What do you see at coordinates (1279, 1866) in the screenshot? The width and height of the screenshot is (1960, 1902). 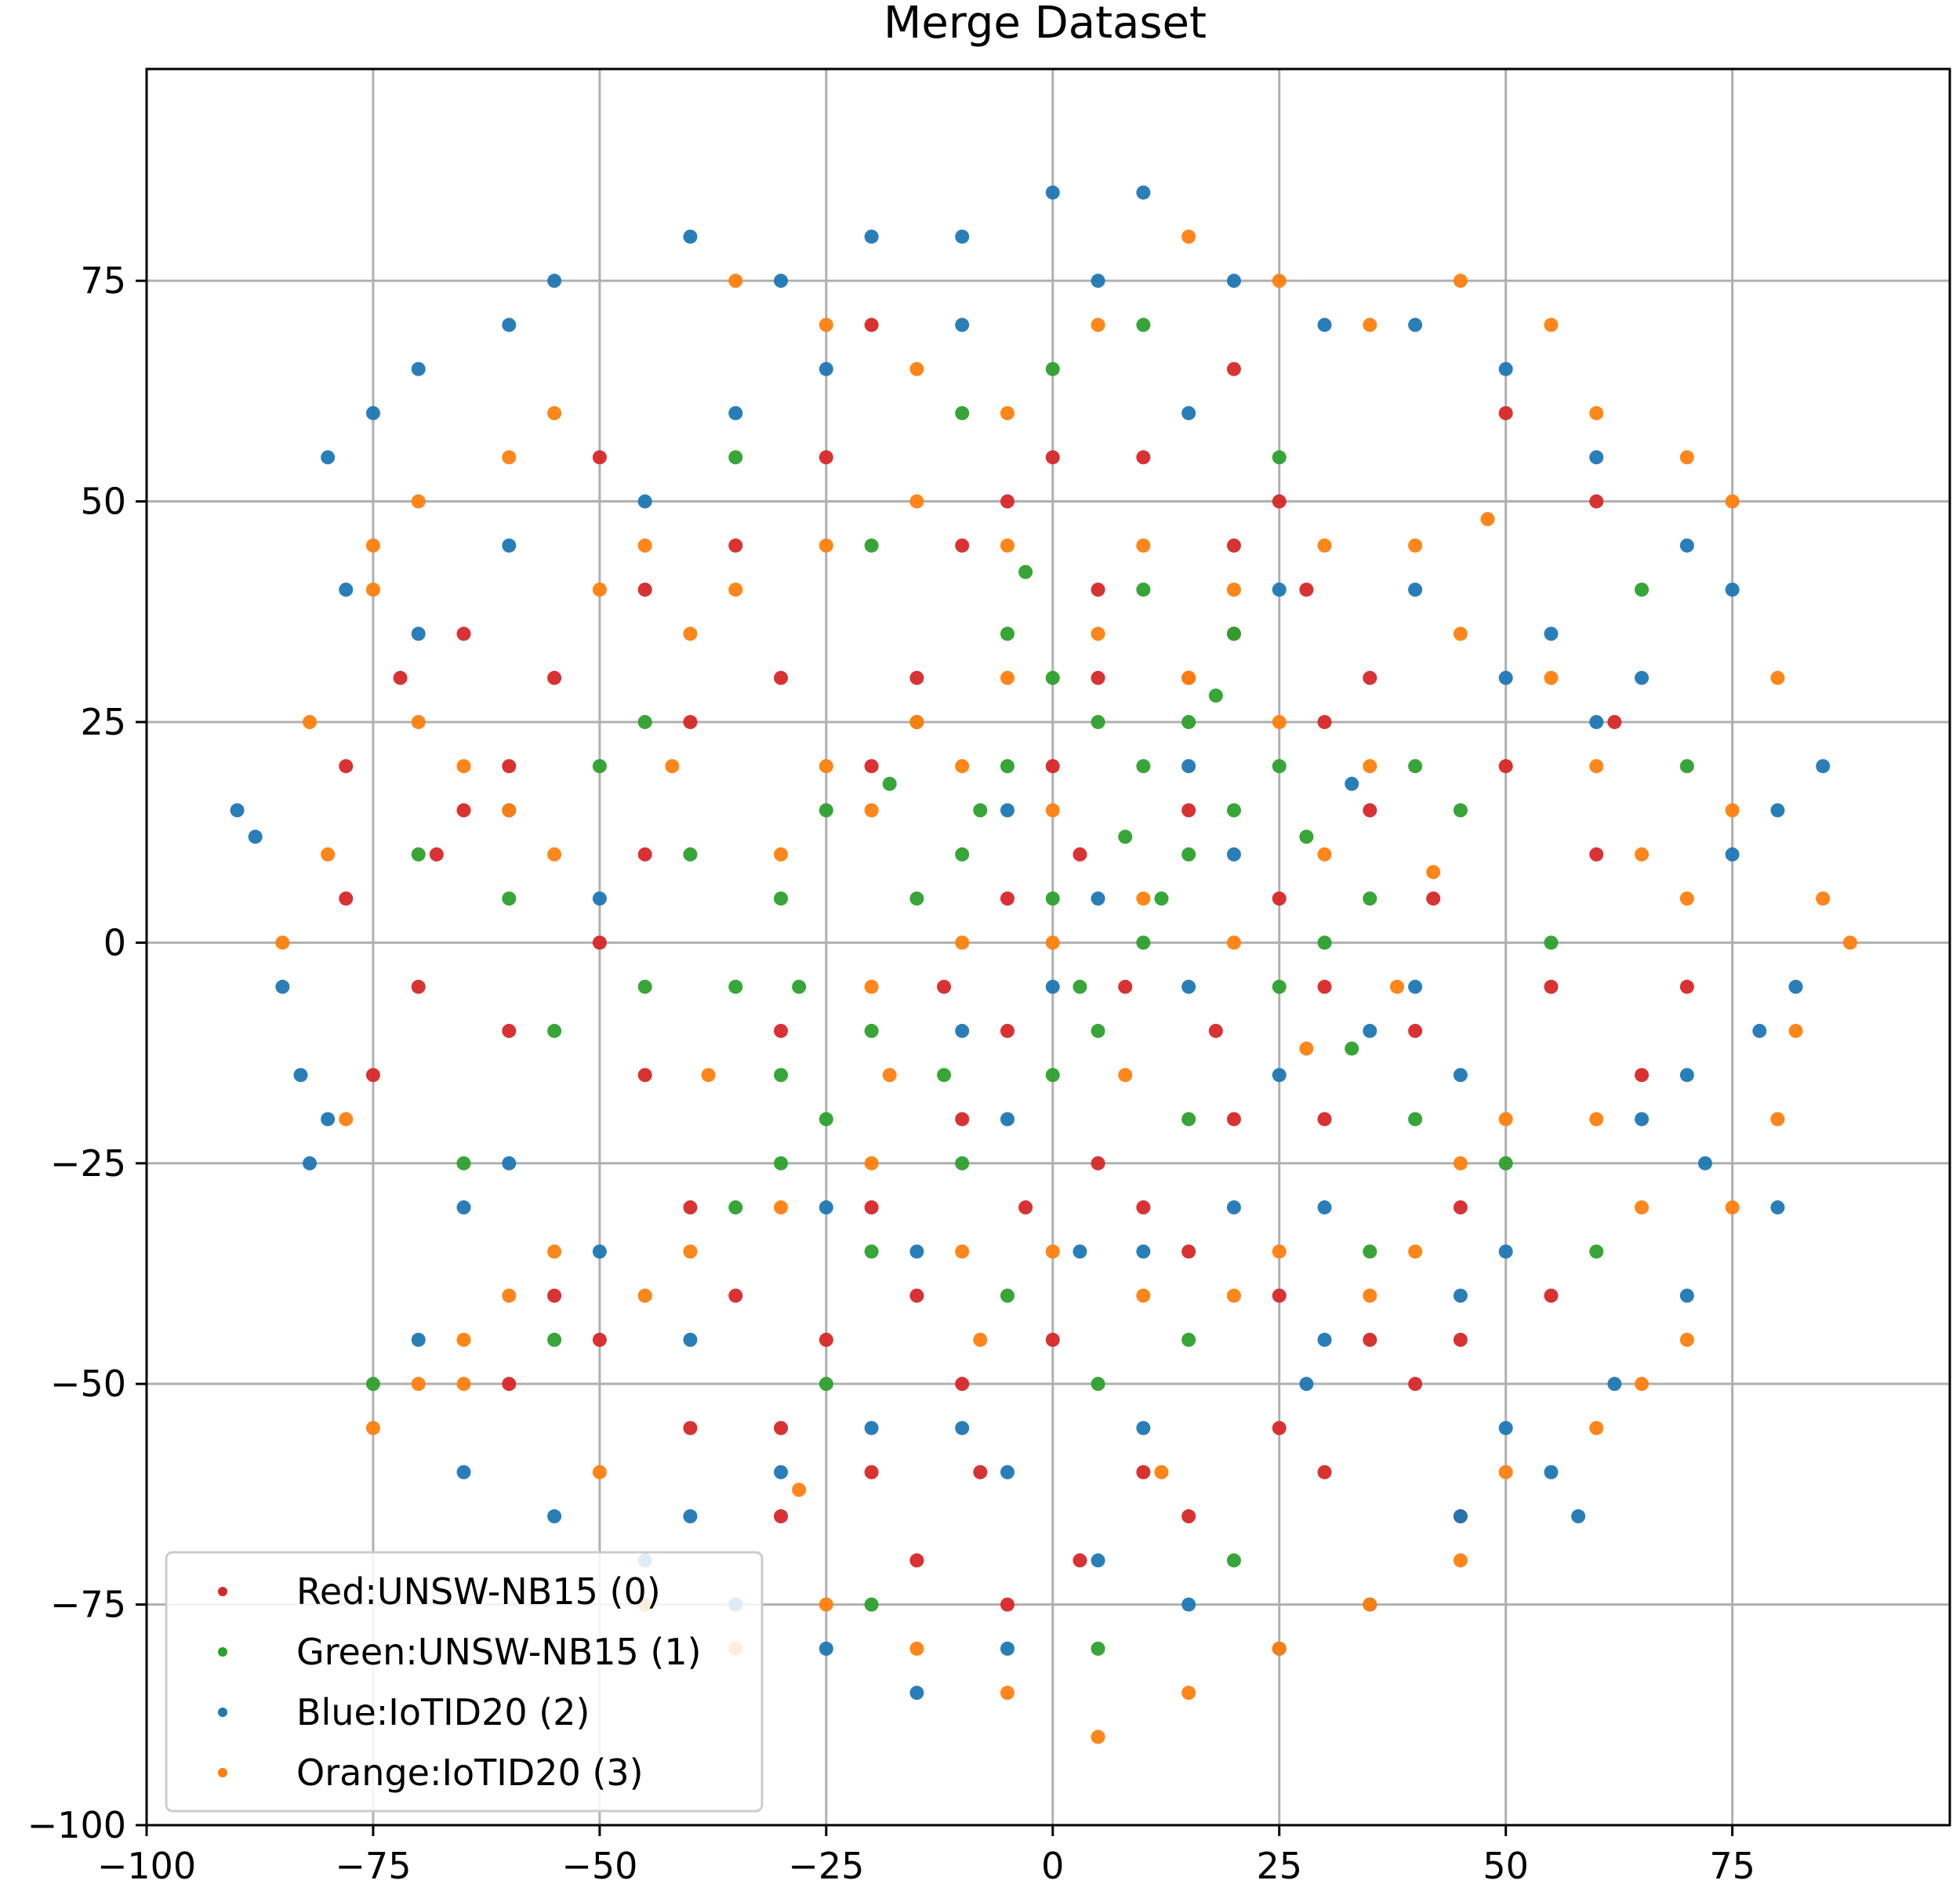 I see `x-tick-label: 25` at bounding box center [1279, 1866].